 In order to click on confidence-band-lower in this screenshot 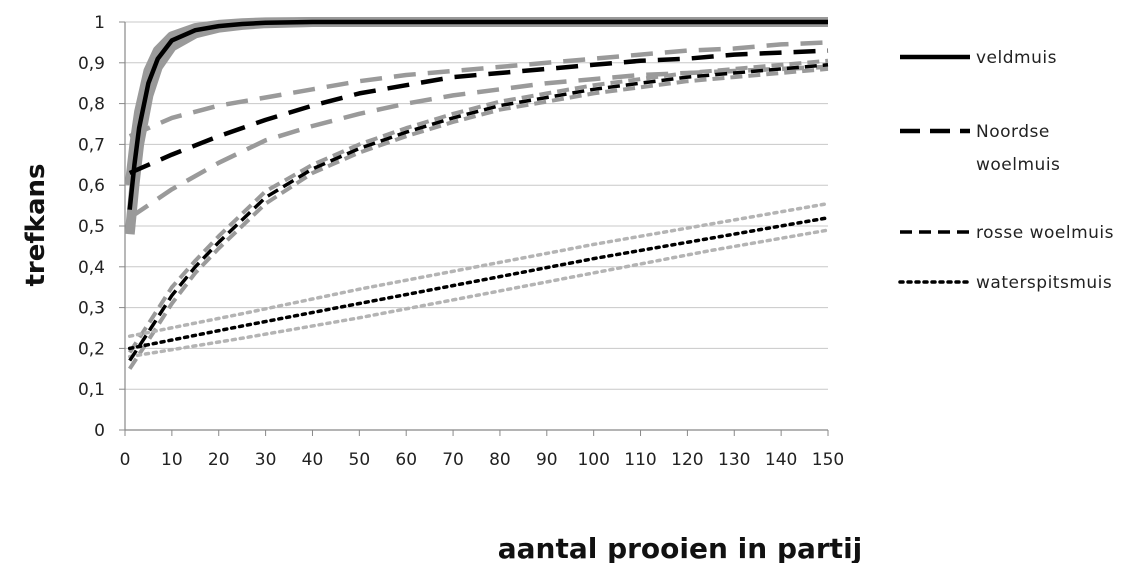, I will do `click(478, 293)`.